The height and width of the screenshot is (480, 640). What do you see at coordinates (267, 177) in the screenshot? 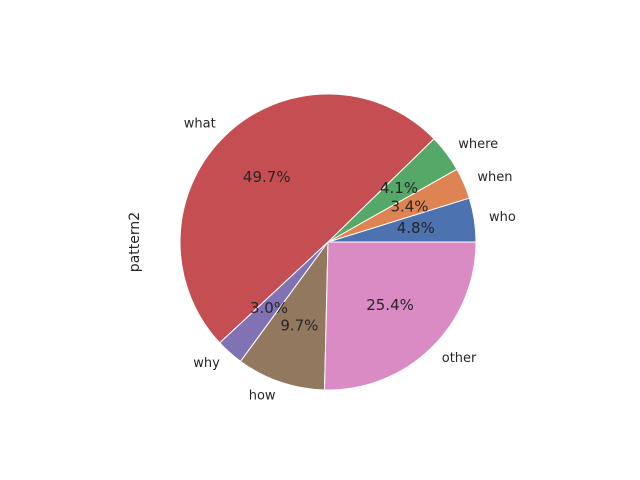
I see `pie-percent-what: 49.7%` at bounding box center [267, 177].